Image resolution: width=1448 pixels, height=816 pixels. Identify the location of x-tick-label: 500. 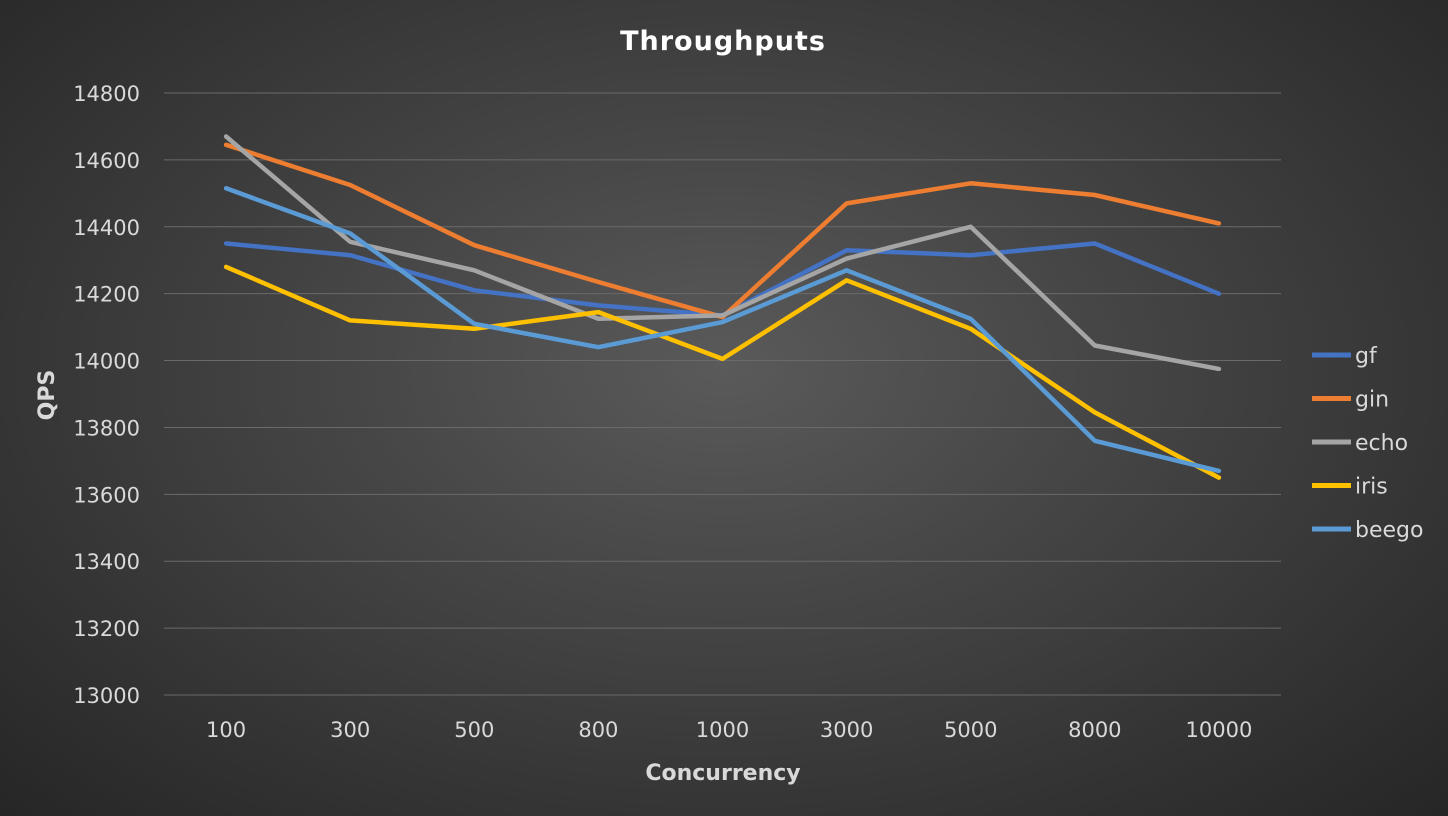
(474, 730).